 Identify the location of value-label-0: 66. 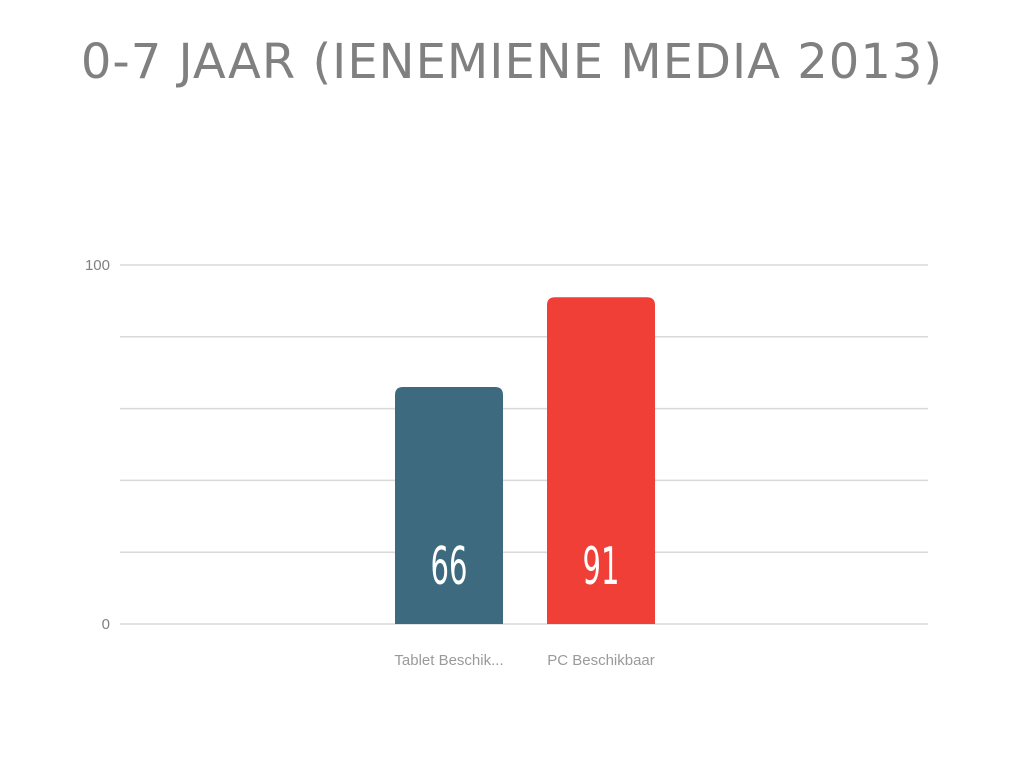
(449, 567).